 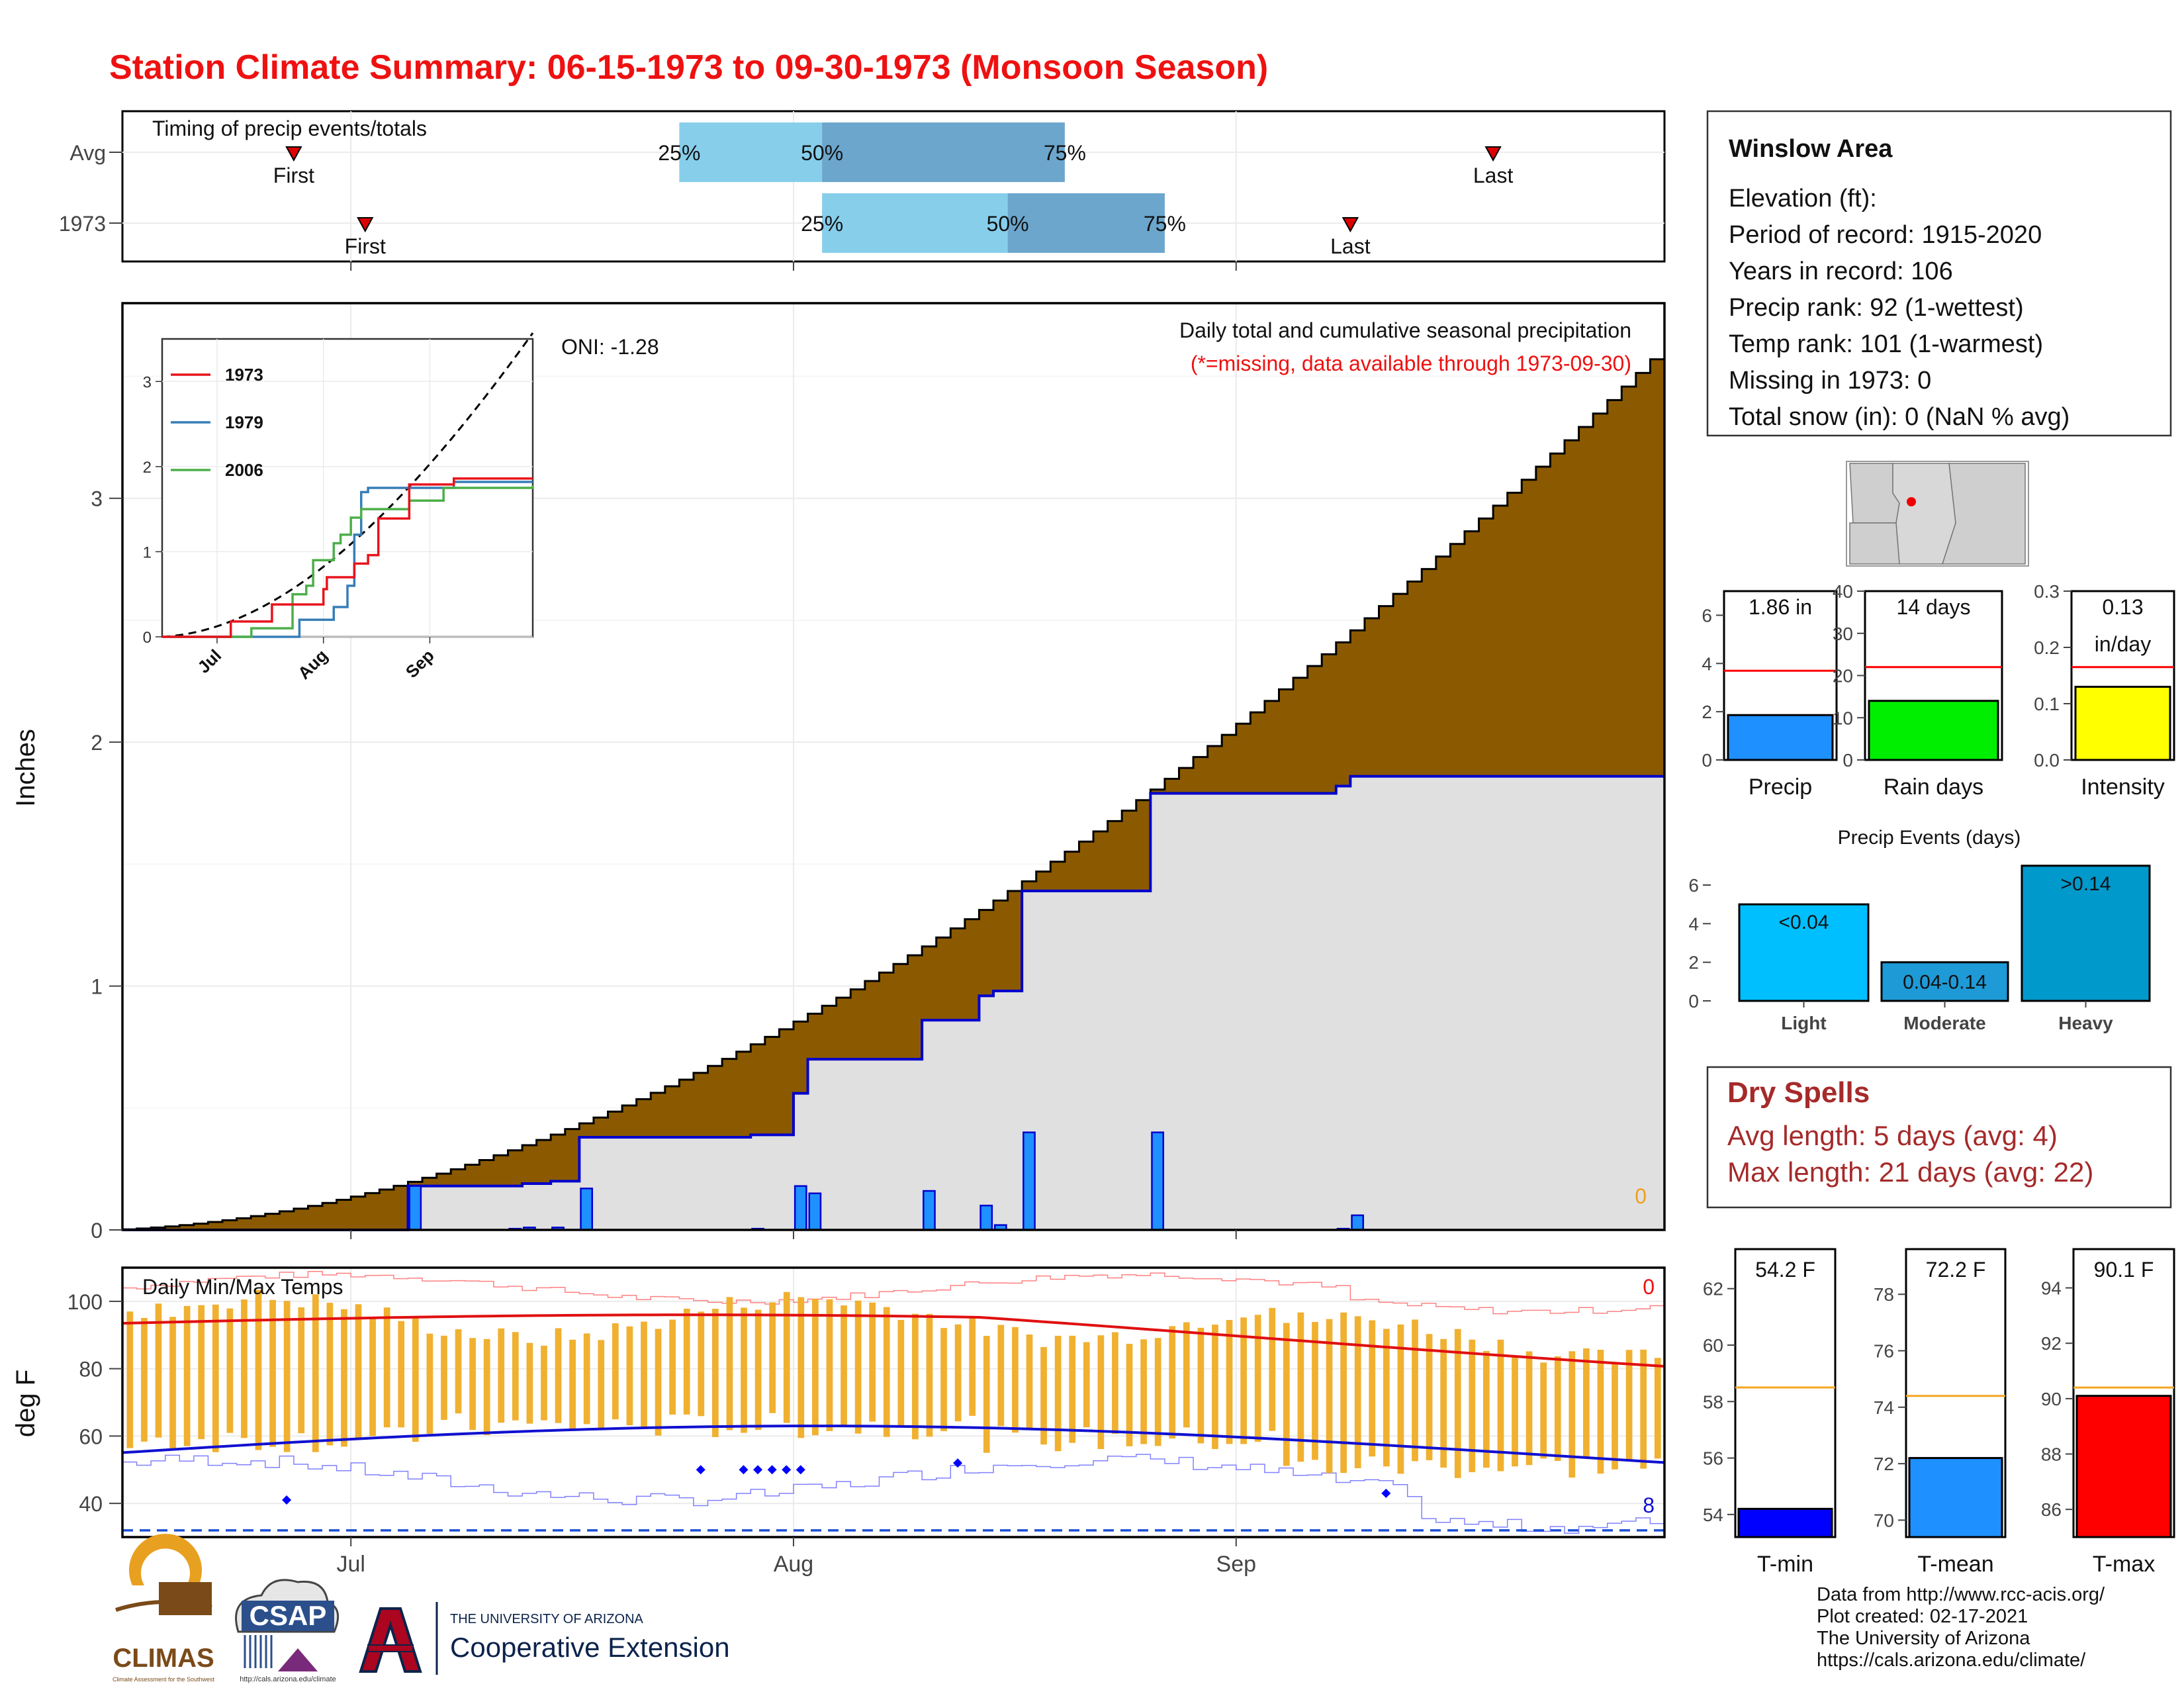 What do you see at coordinates (288, 1616) in the screenshot?
I see `csap-logo-banner` at bounding box center [288, 1616].